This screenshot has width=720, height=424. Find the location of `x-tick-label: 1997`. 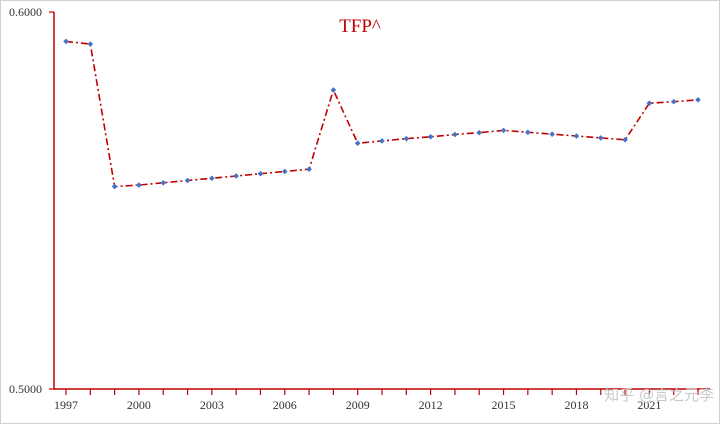

x-tick-label: 1997 is located at coordinates (66, 405).